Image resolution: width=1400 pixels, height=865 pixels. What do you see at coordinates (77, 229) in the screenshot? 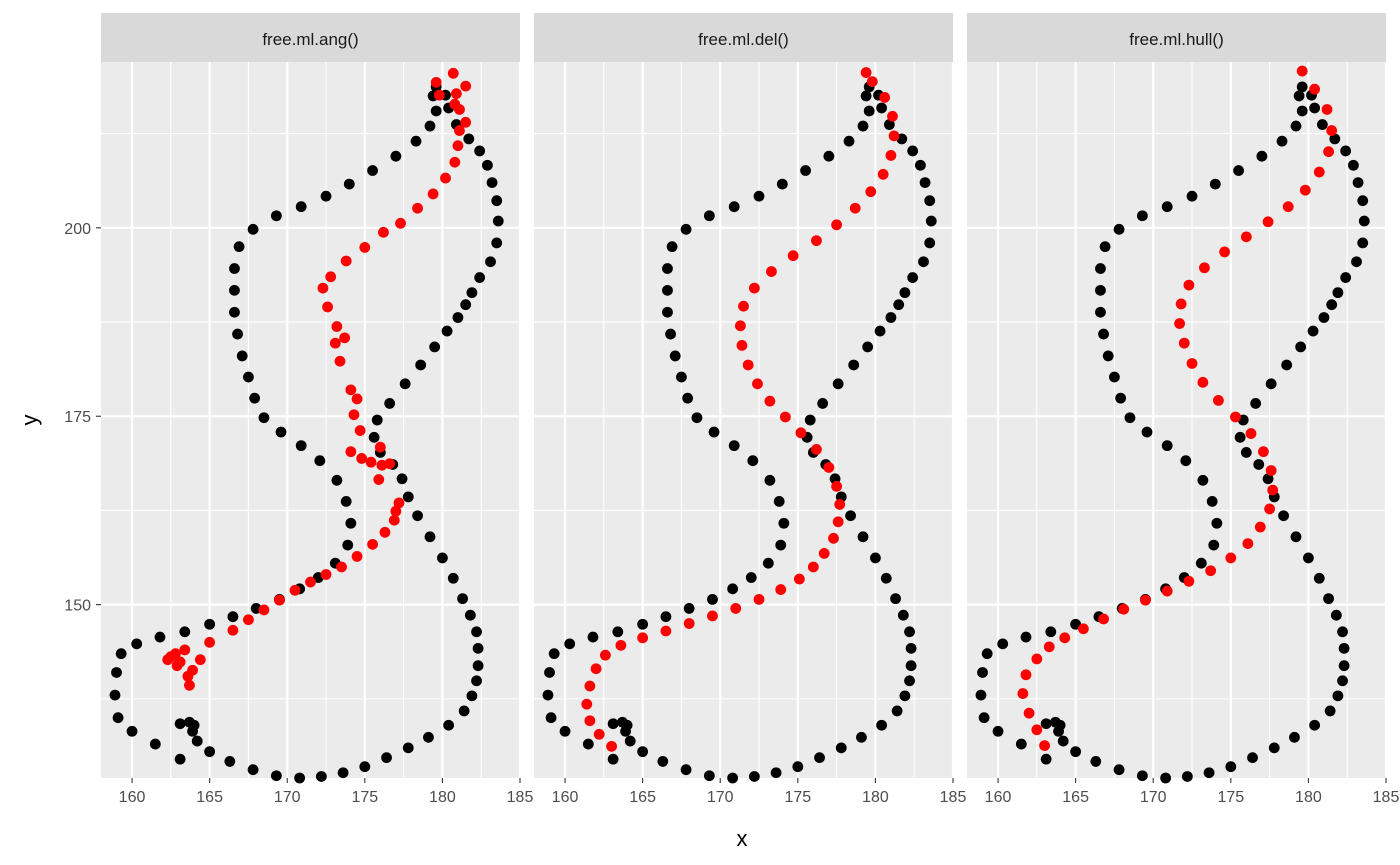
I see `y-tick-label: 200` at bounding box center [77, 229].